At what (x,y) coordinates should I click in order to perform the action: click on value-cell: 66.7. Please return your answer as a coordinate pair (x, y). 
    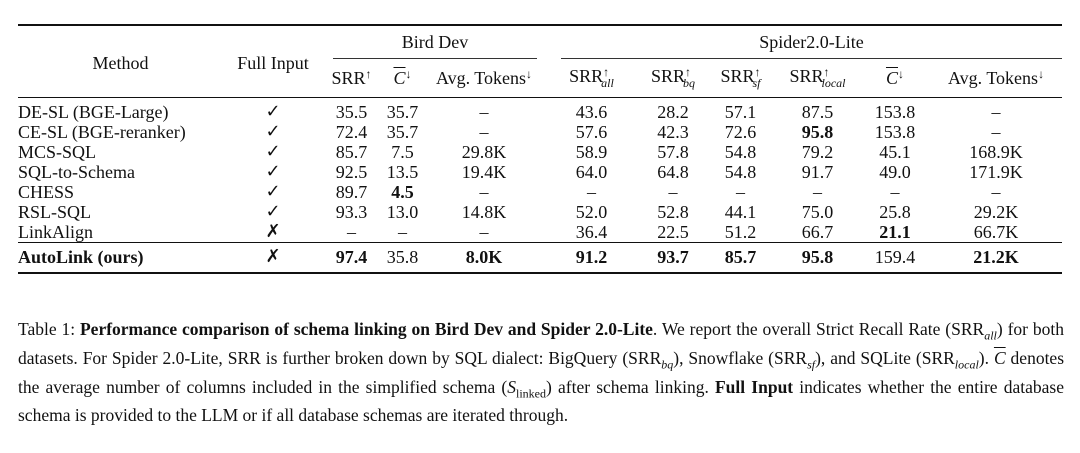
    Looking at the image, I should click on (817, 232).